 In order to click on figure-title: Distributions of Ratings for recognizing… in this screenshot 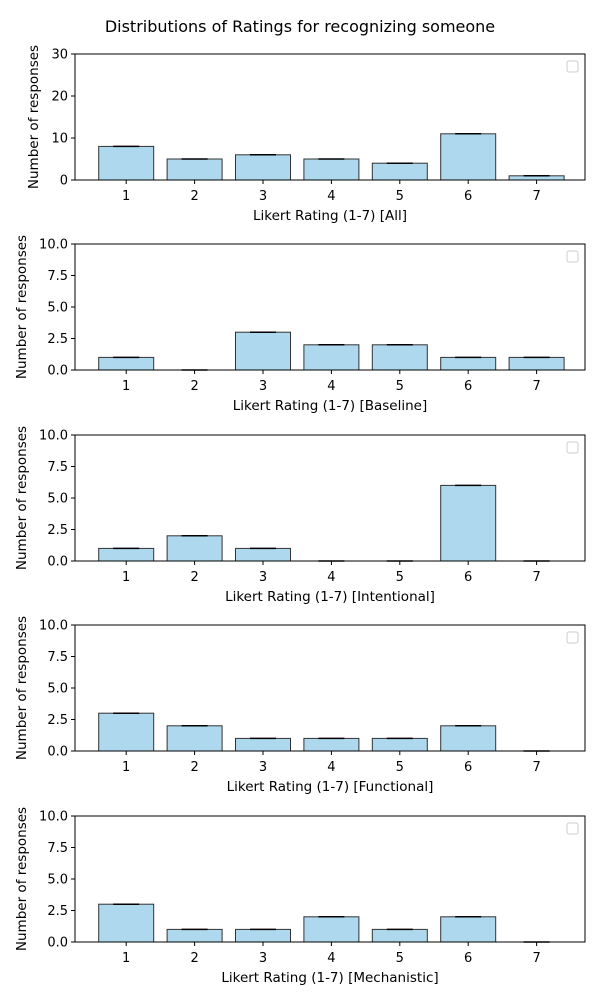, I will do `click(300, 26)`.